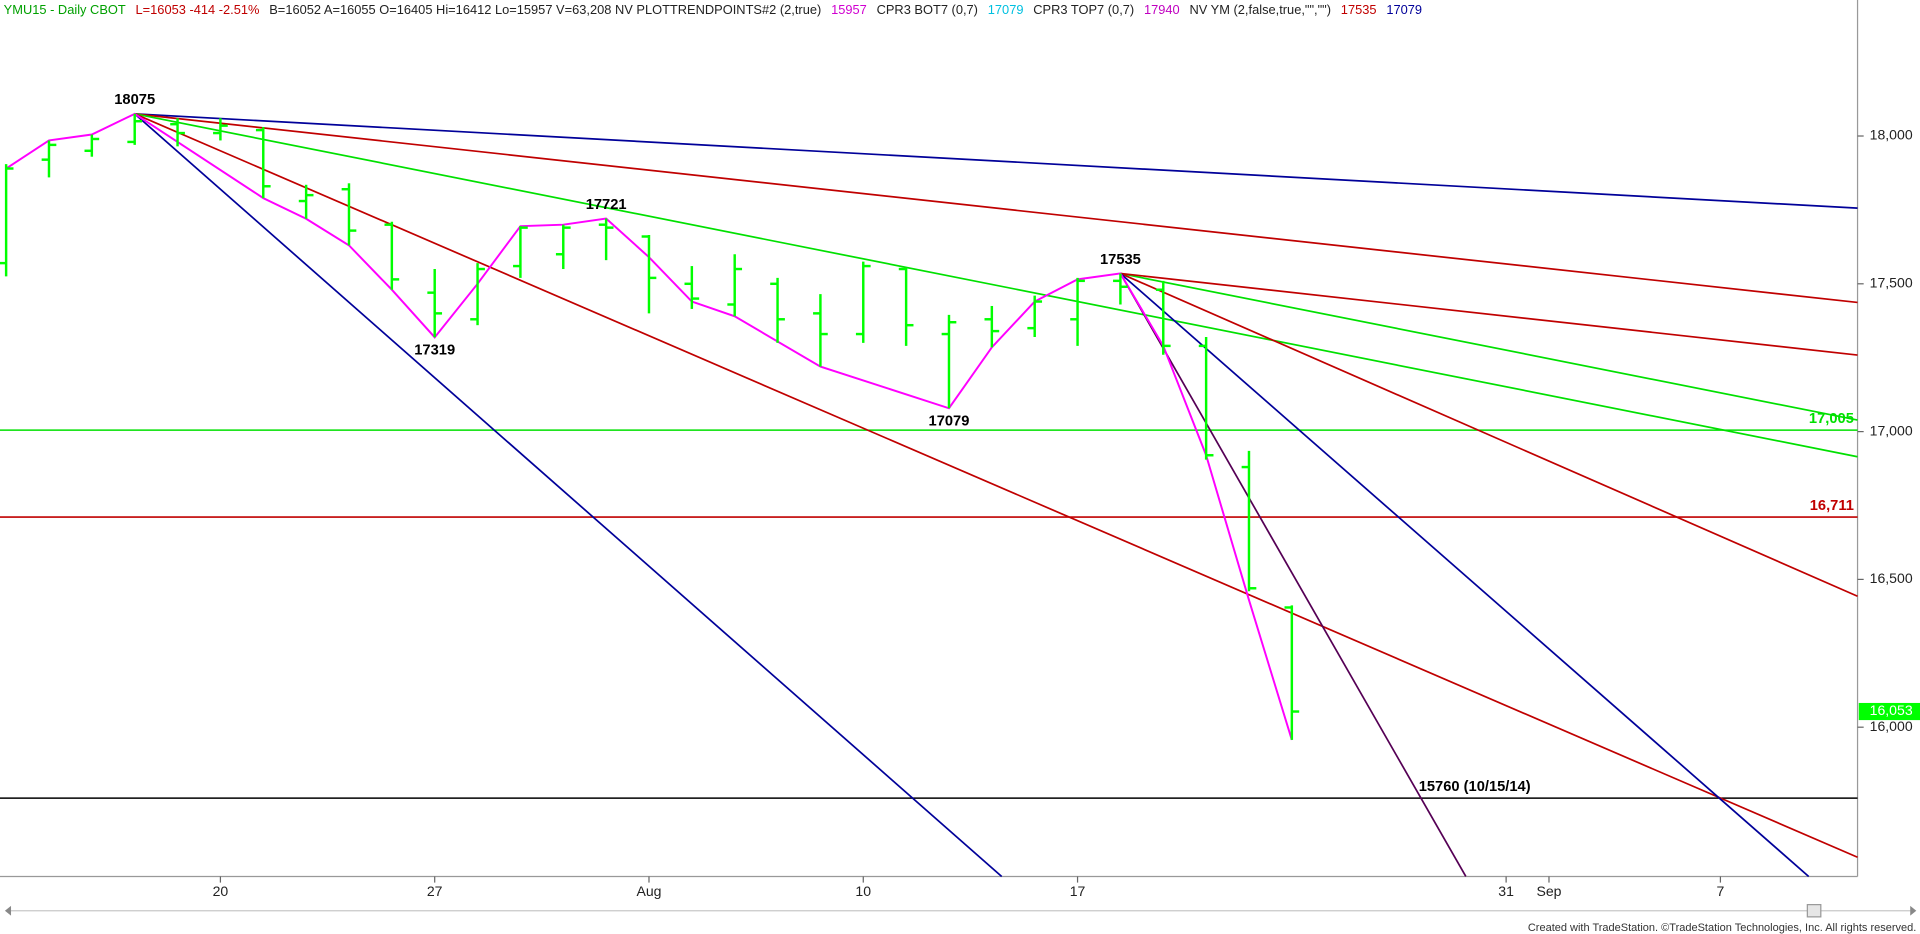 This screenshot has width=1920, height=934. I want to click on header-item: NV YM (2,false,true,"",""), so click(1261, 9).